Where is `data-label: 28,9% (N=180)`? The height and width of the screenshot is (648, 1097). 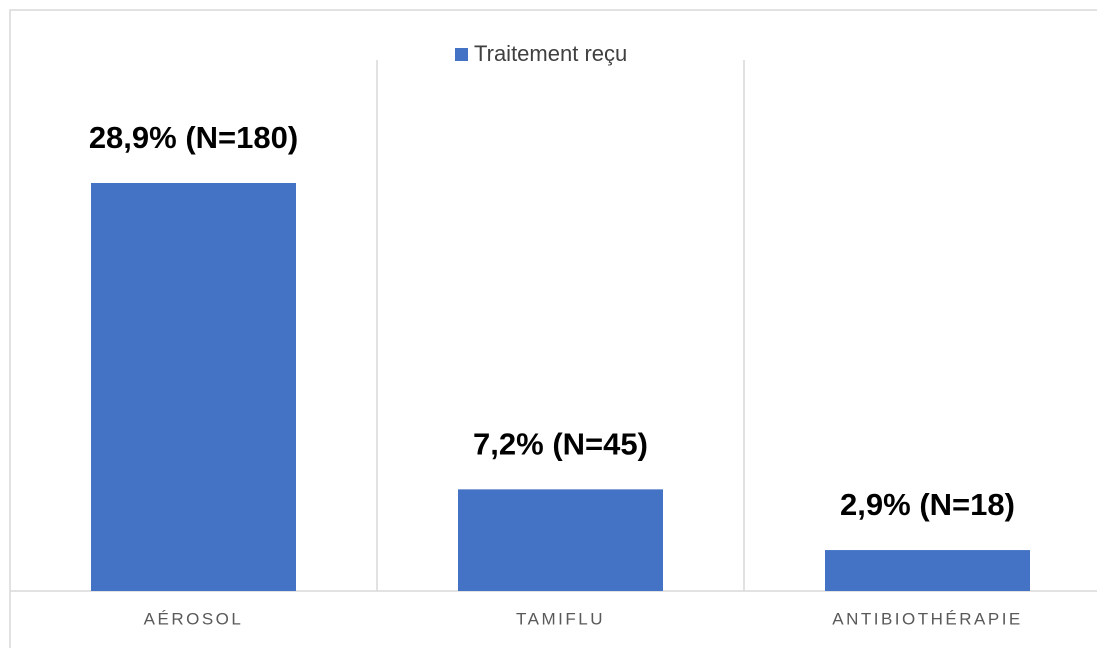
data-label: 28,9% (N=180) is located at coordinates (193, 137).